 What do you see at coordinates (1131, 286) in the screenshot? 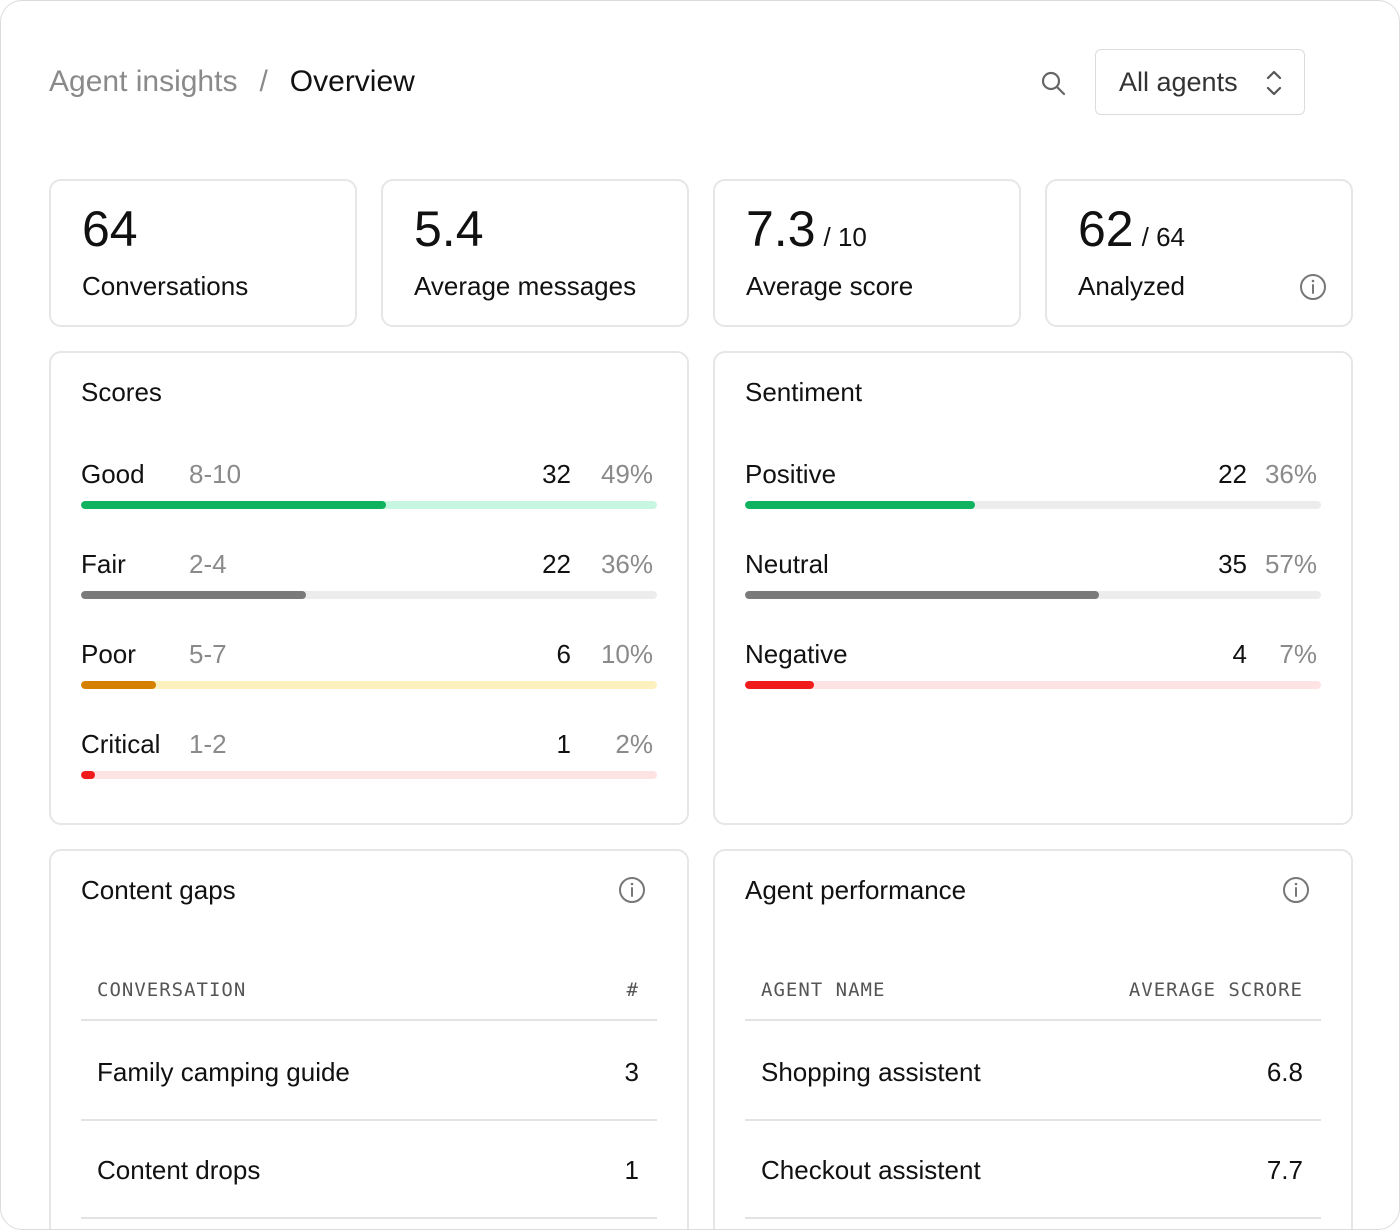
I see `stat-label: Analyzed` at bounding box center [1131, 286].